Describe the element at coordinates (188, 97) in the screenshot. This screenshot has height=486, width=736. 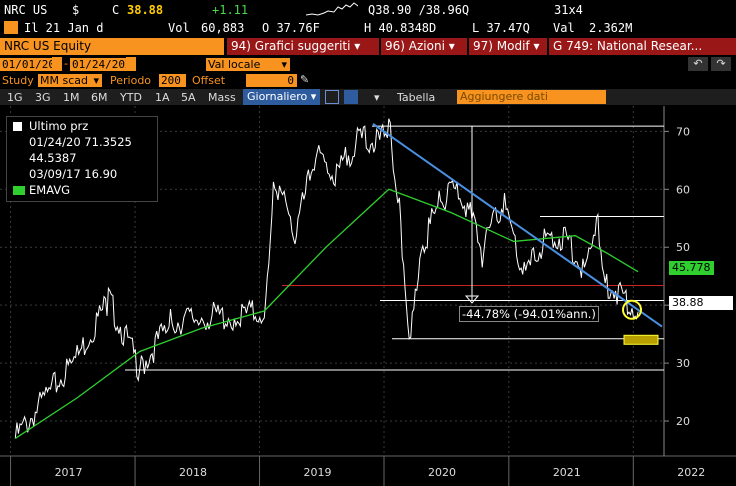
I see `range-5y: 5A` at that location.